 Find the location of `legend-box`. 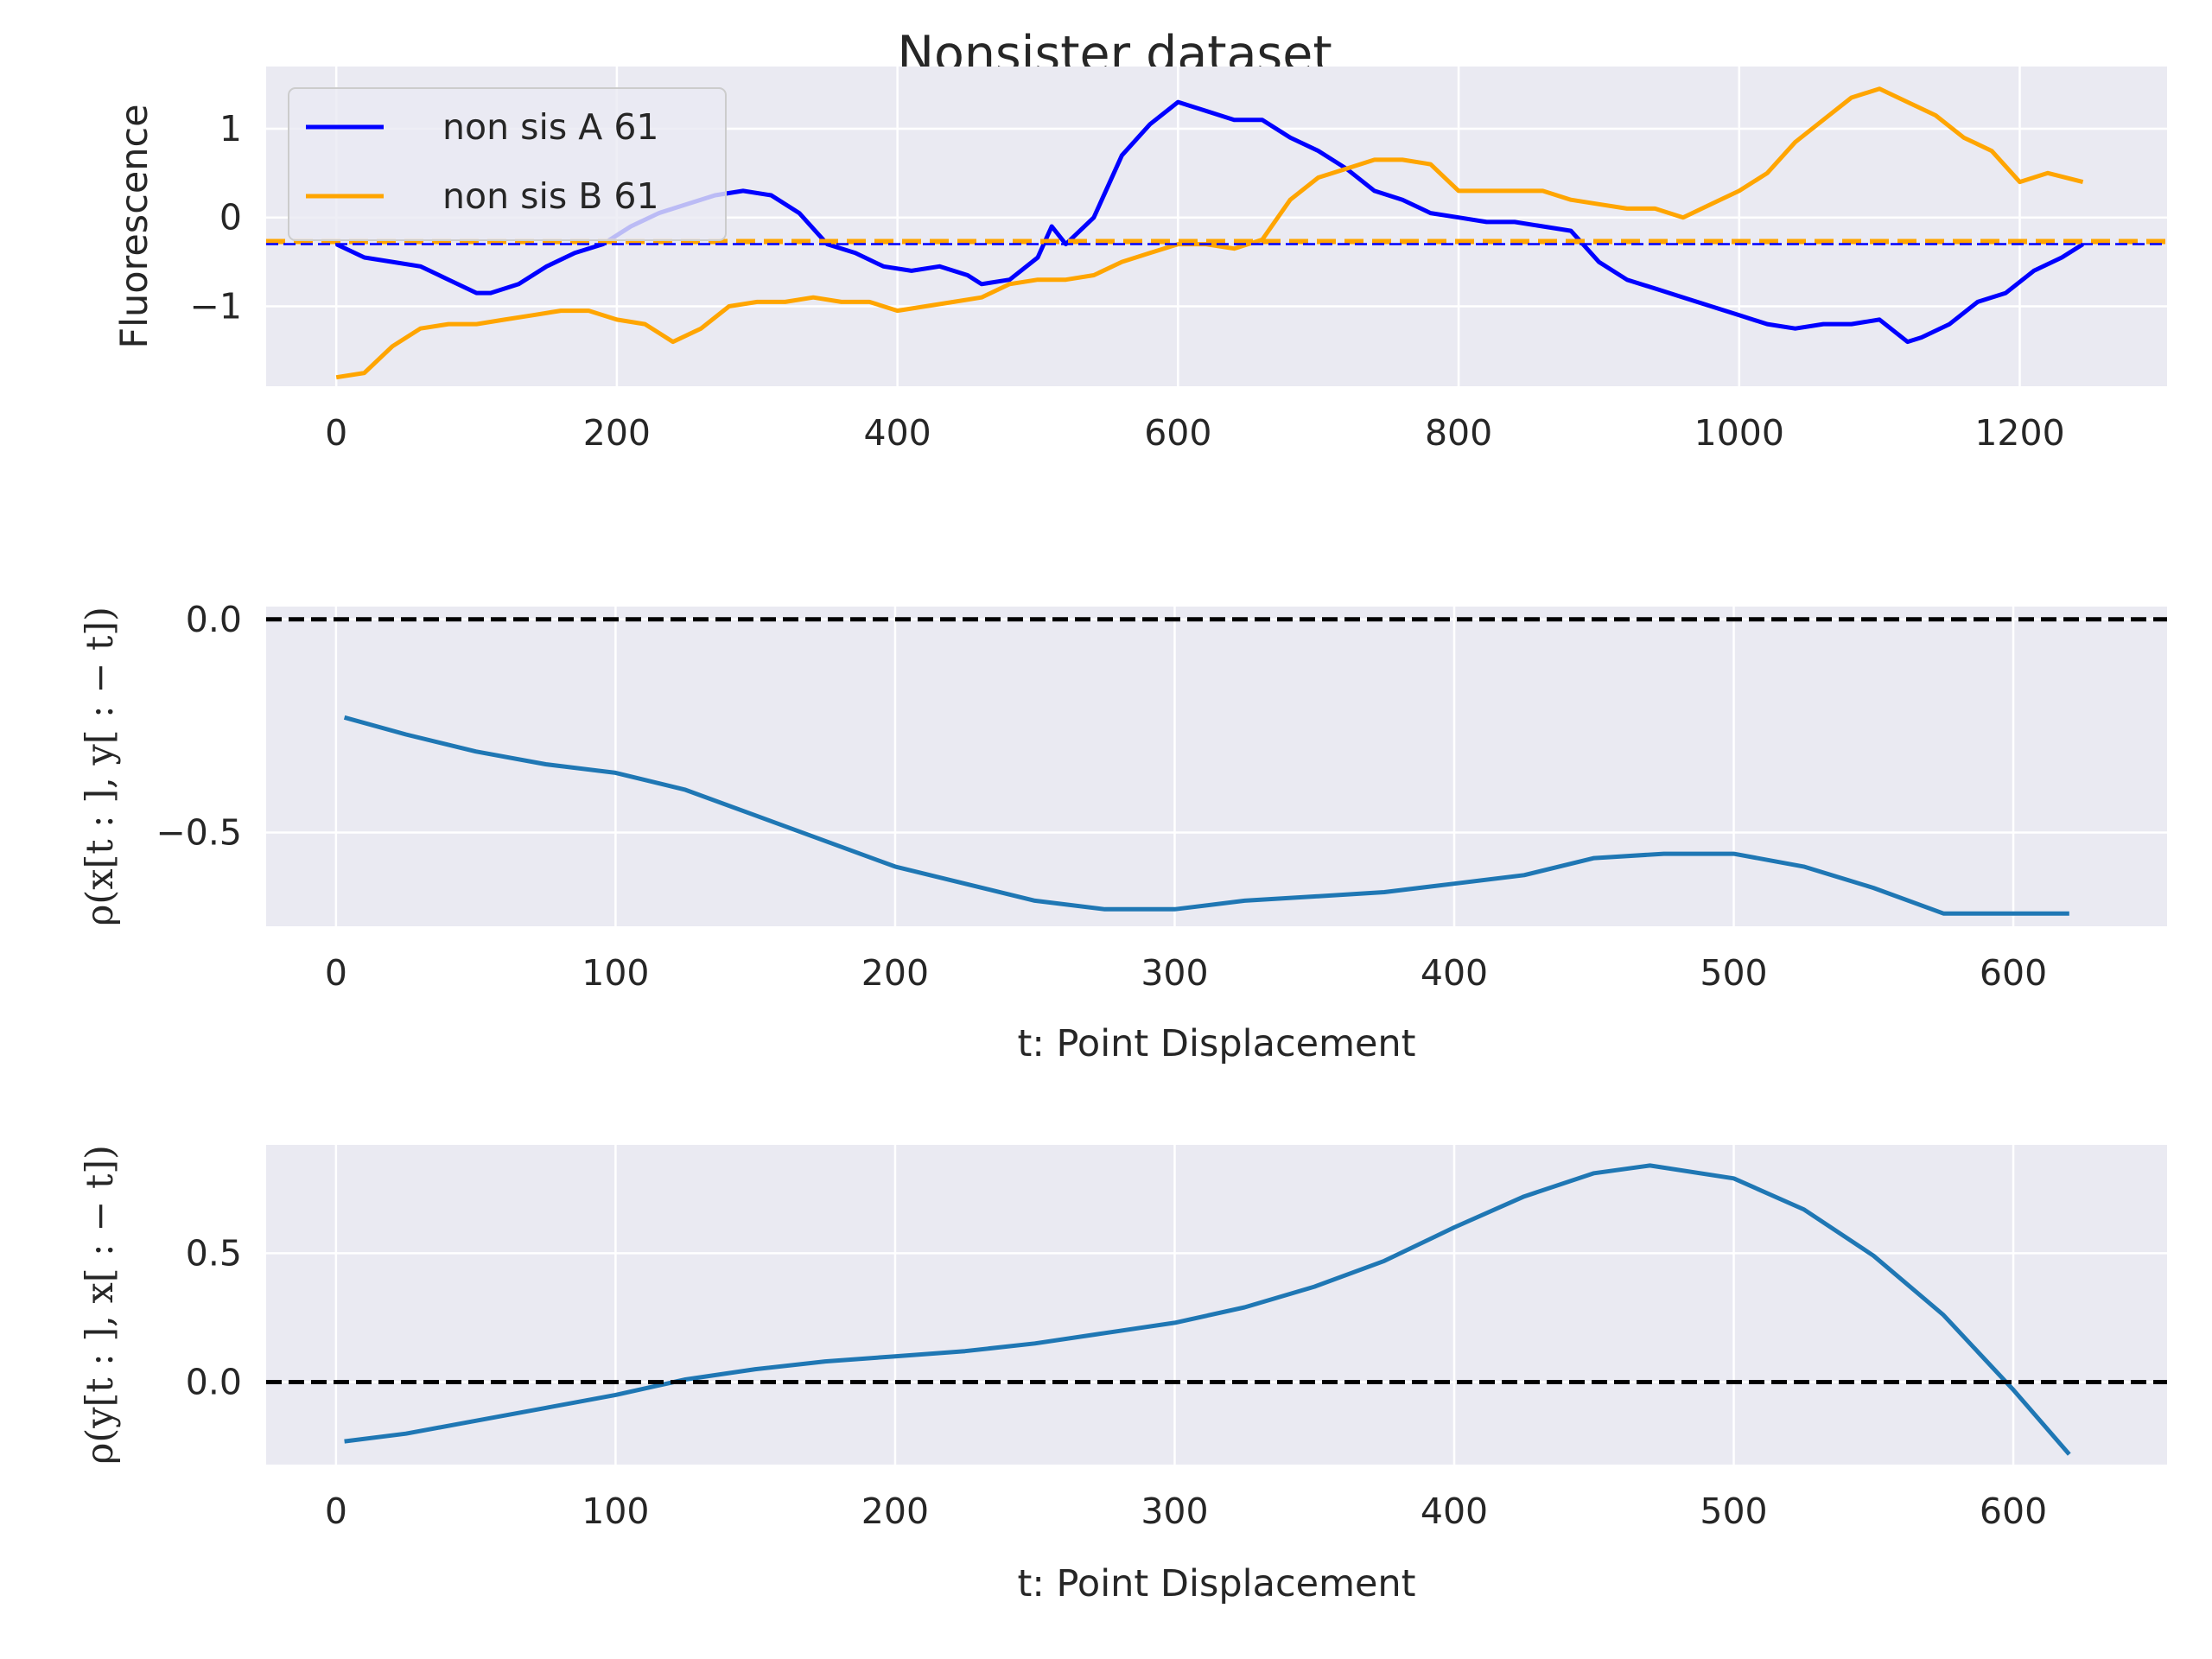

legend-box is located at coordinates (507, 164).